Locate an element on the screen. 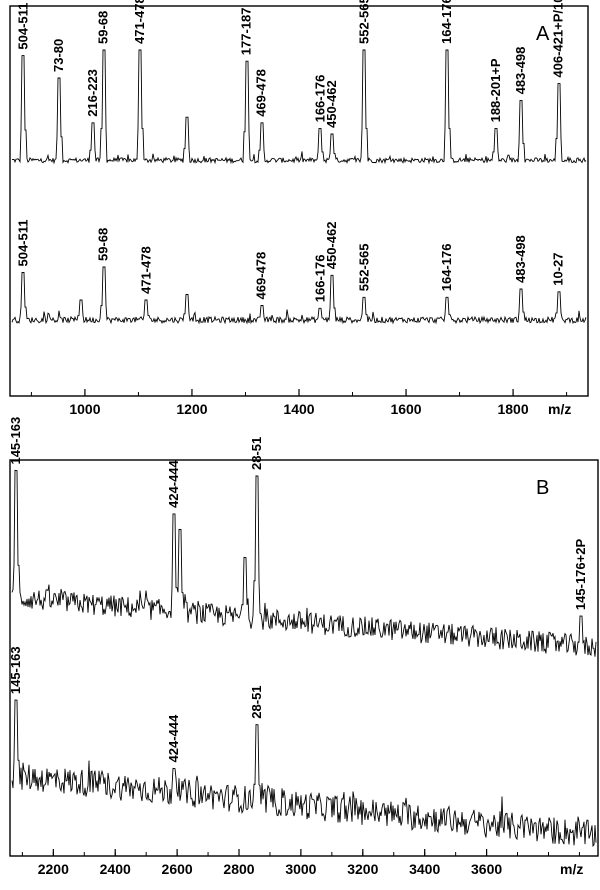 Image resolution: width=600 pixels, height=890 pixels. panel-letter: B is located at coordinates (542, 488).